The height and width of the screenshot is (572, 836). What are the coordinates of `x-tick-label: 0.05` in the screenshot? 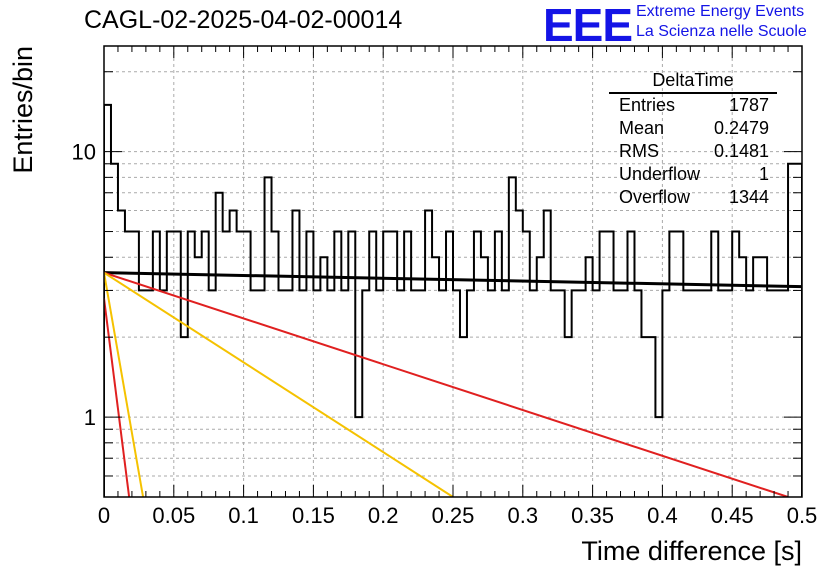 It's located at (173, 515).